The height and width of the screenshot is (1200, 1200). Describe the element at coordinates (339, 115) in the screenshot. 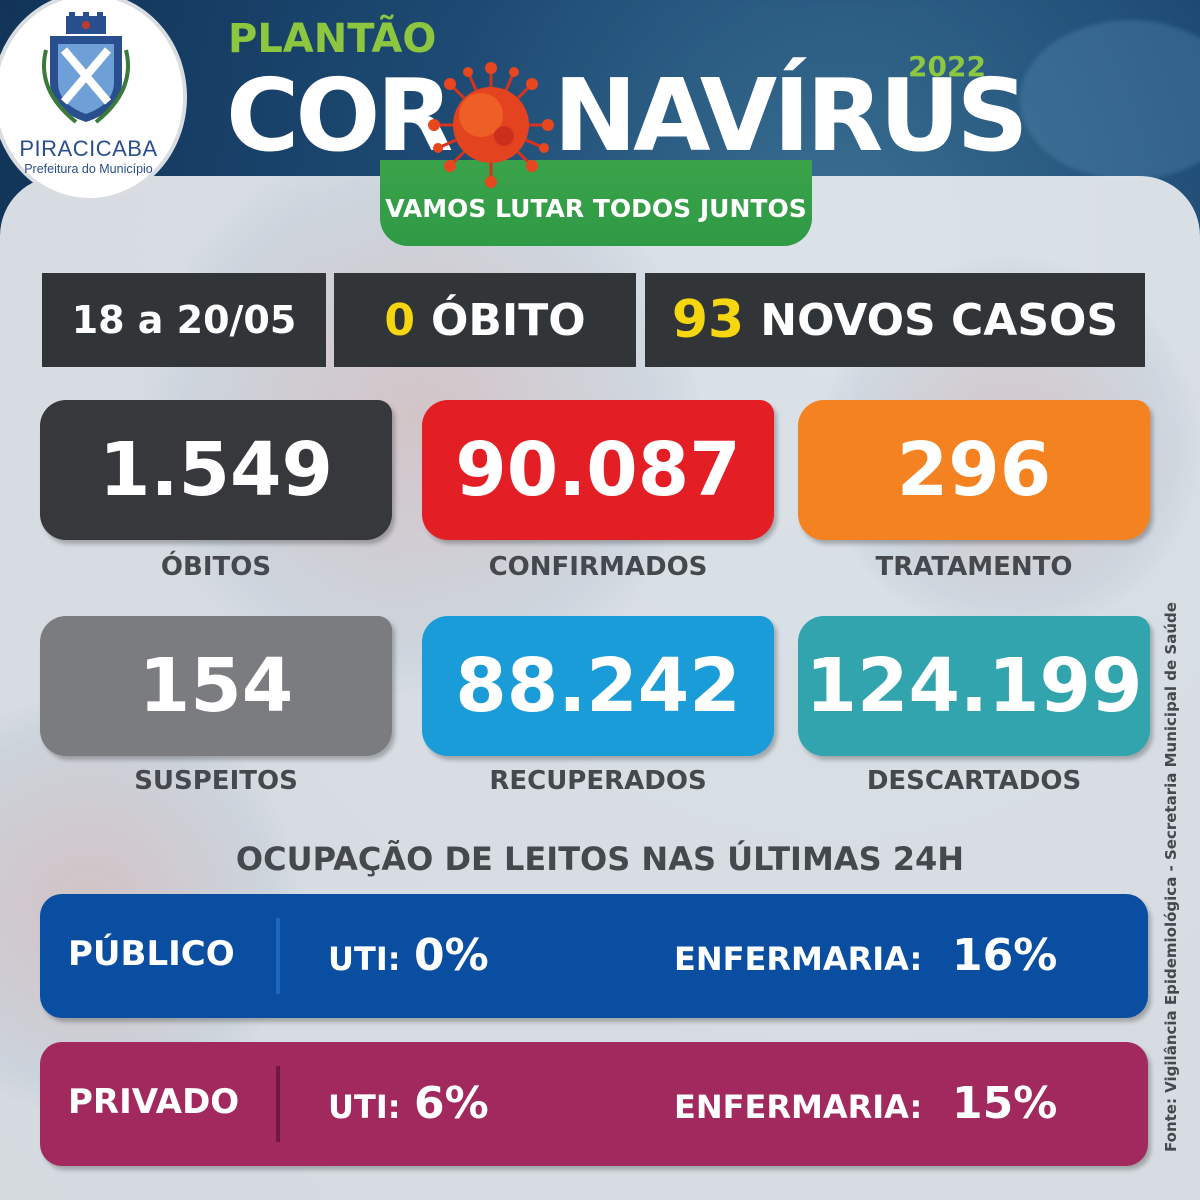

I see `title-left: COR` at that location.